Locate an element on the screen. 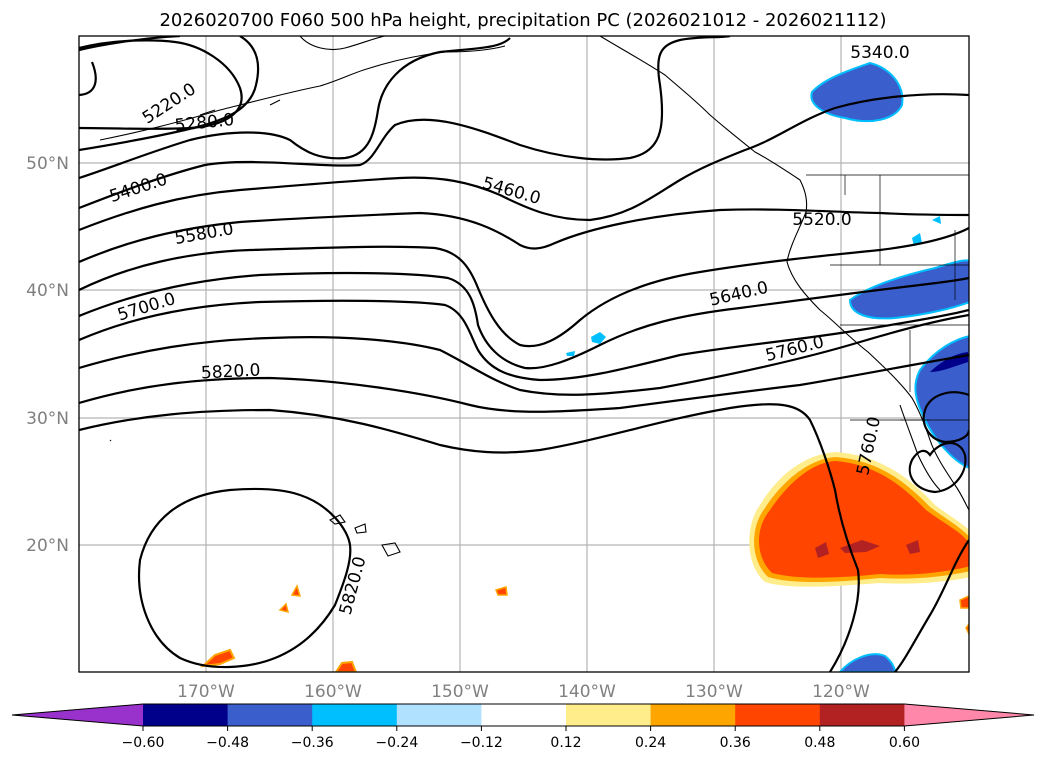 The width and height of the screenshot is (1047, 765). contour-label: 5820.0 is located at coordinates (231, 371).